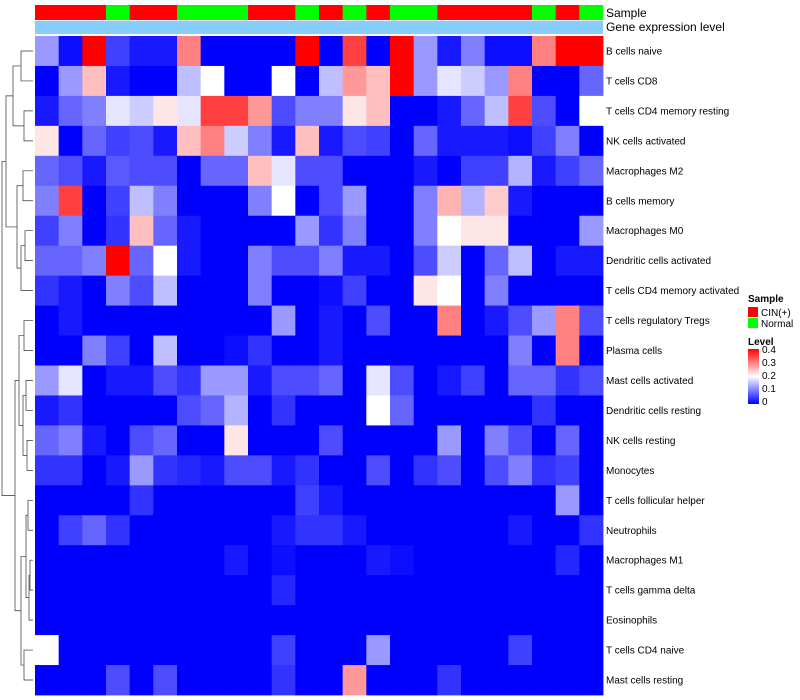 The height and width of the screenshot is (700, 800). I want to click on legend-level-tick-1: 0.3, so click(769, 363).